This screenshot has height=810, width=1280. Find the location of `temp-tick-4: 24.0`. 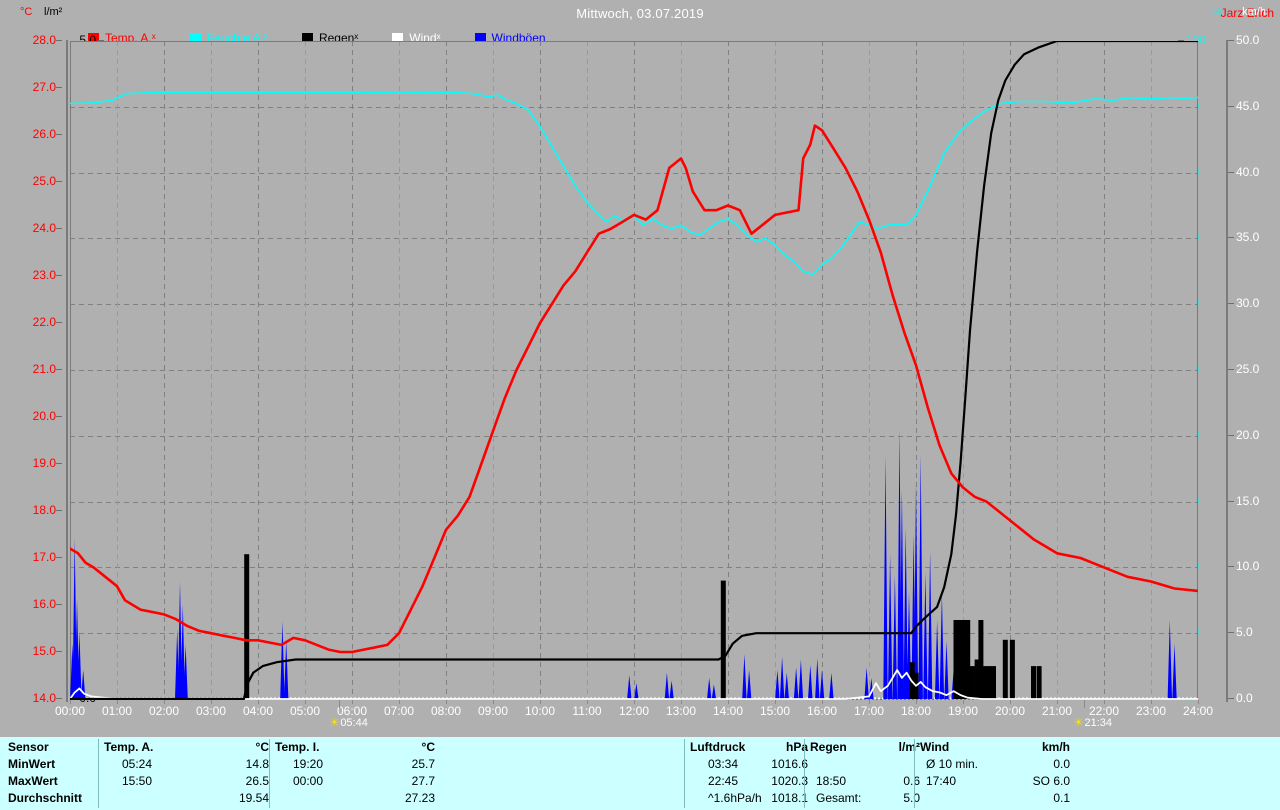

temp-tick-4: 24.0 is located at coordinates (44, 228).